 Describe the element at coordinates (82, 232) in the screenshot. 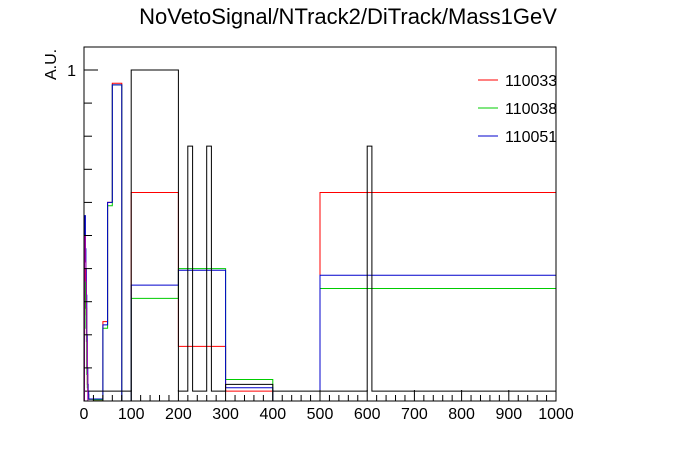

I see `y-axis: 1` at that location.